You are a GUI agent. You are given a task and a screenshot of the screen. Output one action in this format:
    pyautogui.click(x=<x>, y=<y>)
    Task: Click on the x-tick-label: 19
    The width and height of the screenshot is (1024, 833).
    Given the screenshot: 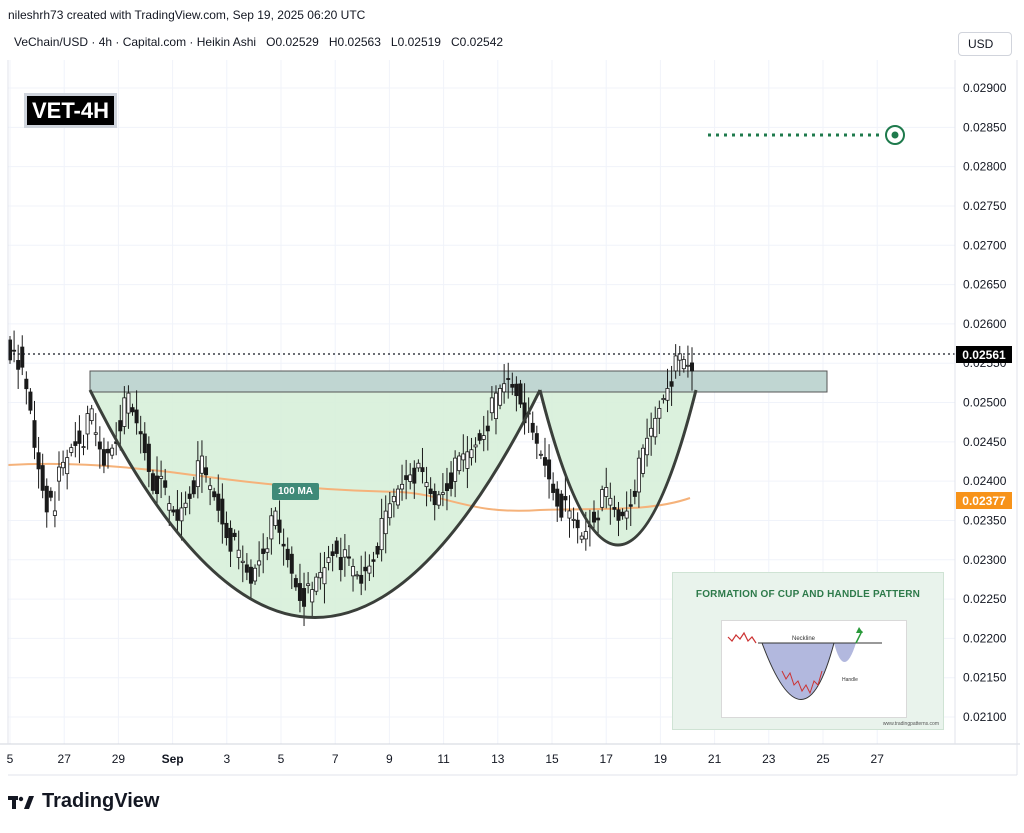 What is the action you would take?
    pyautogui.click(x=661, y=759)
    